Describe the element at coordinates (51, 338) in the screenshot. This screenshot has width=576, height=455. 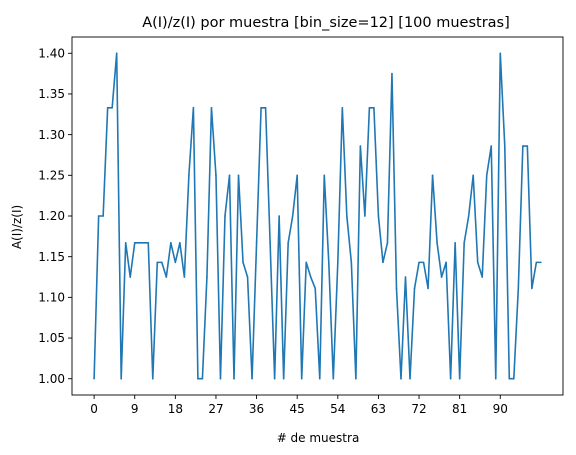
I see `y-tick-label: 1.05` at that location.